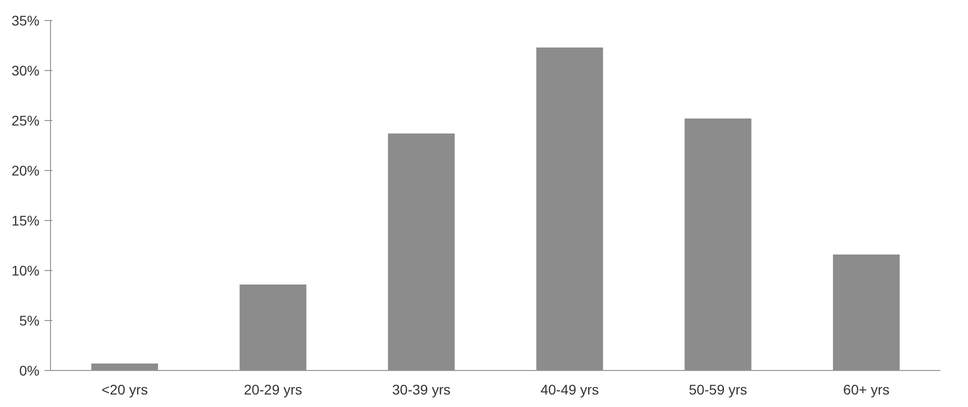 This screenshot has width=968, height=407. I want to click on x-tick-label: 60+ yrs, so click(866, 390).